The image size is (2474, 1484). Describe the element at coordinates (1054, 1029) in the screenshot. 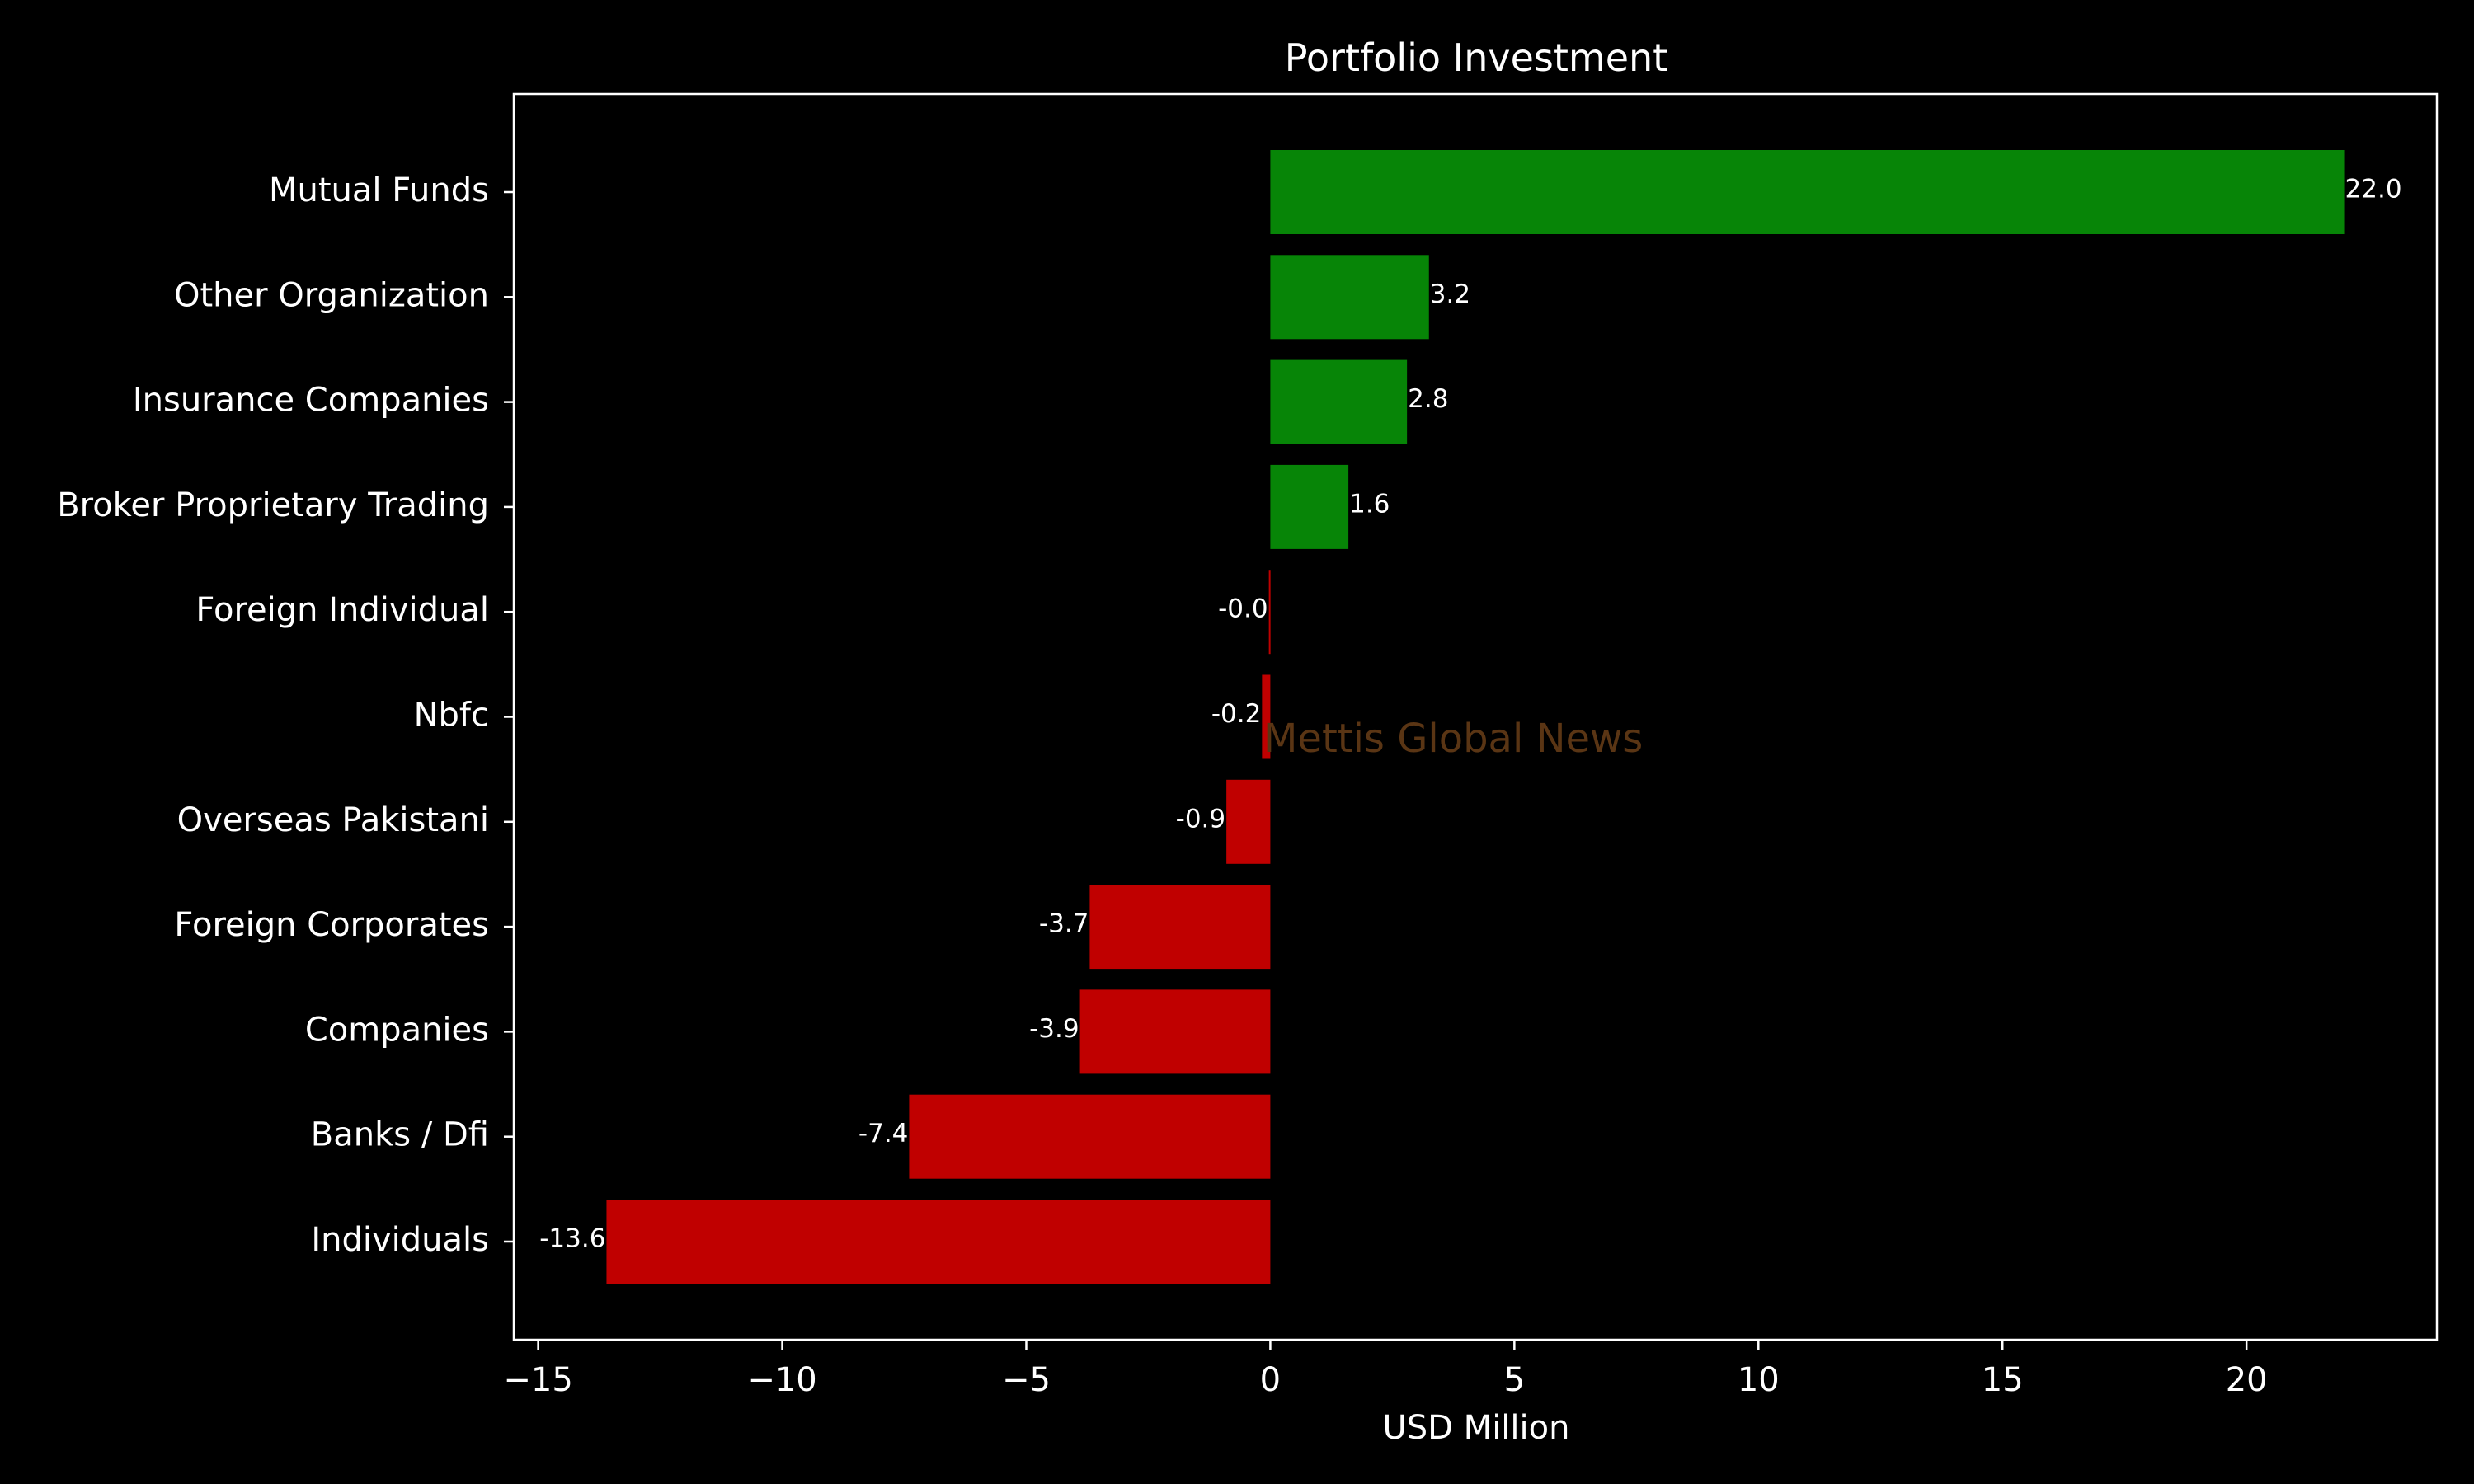

I see `data-label-companies: -3.9` at that location.